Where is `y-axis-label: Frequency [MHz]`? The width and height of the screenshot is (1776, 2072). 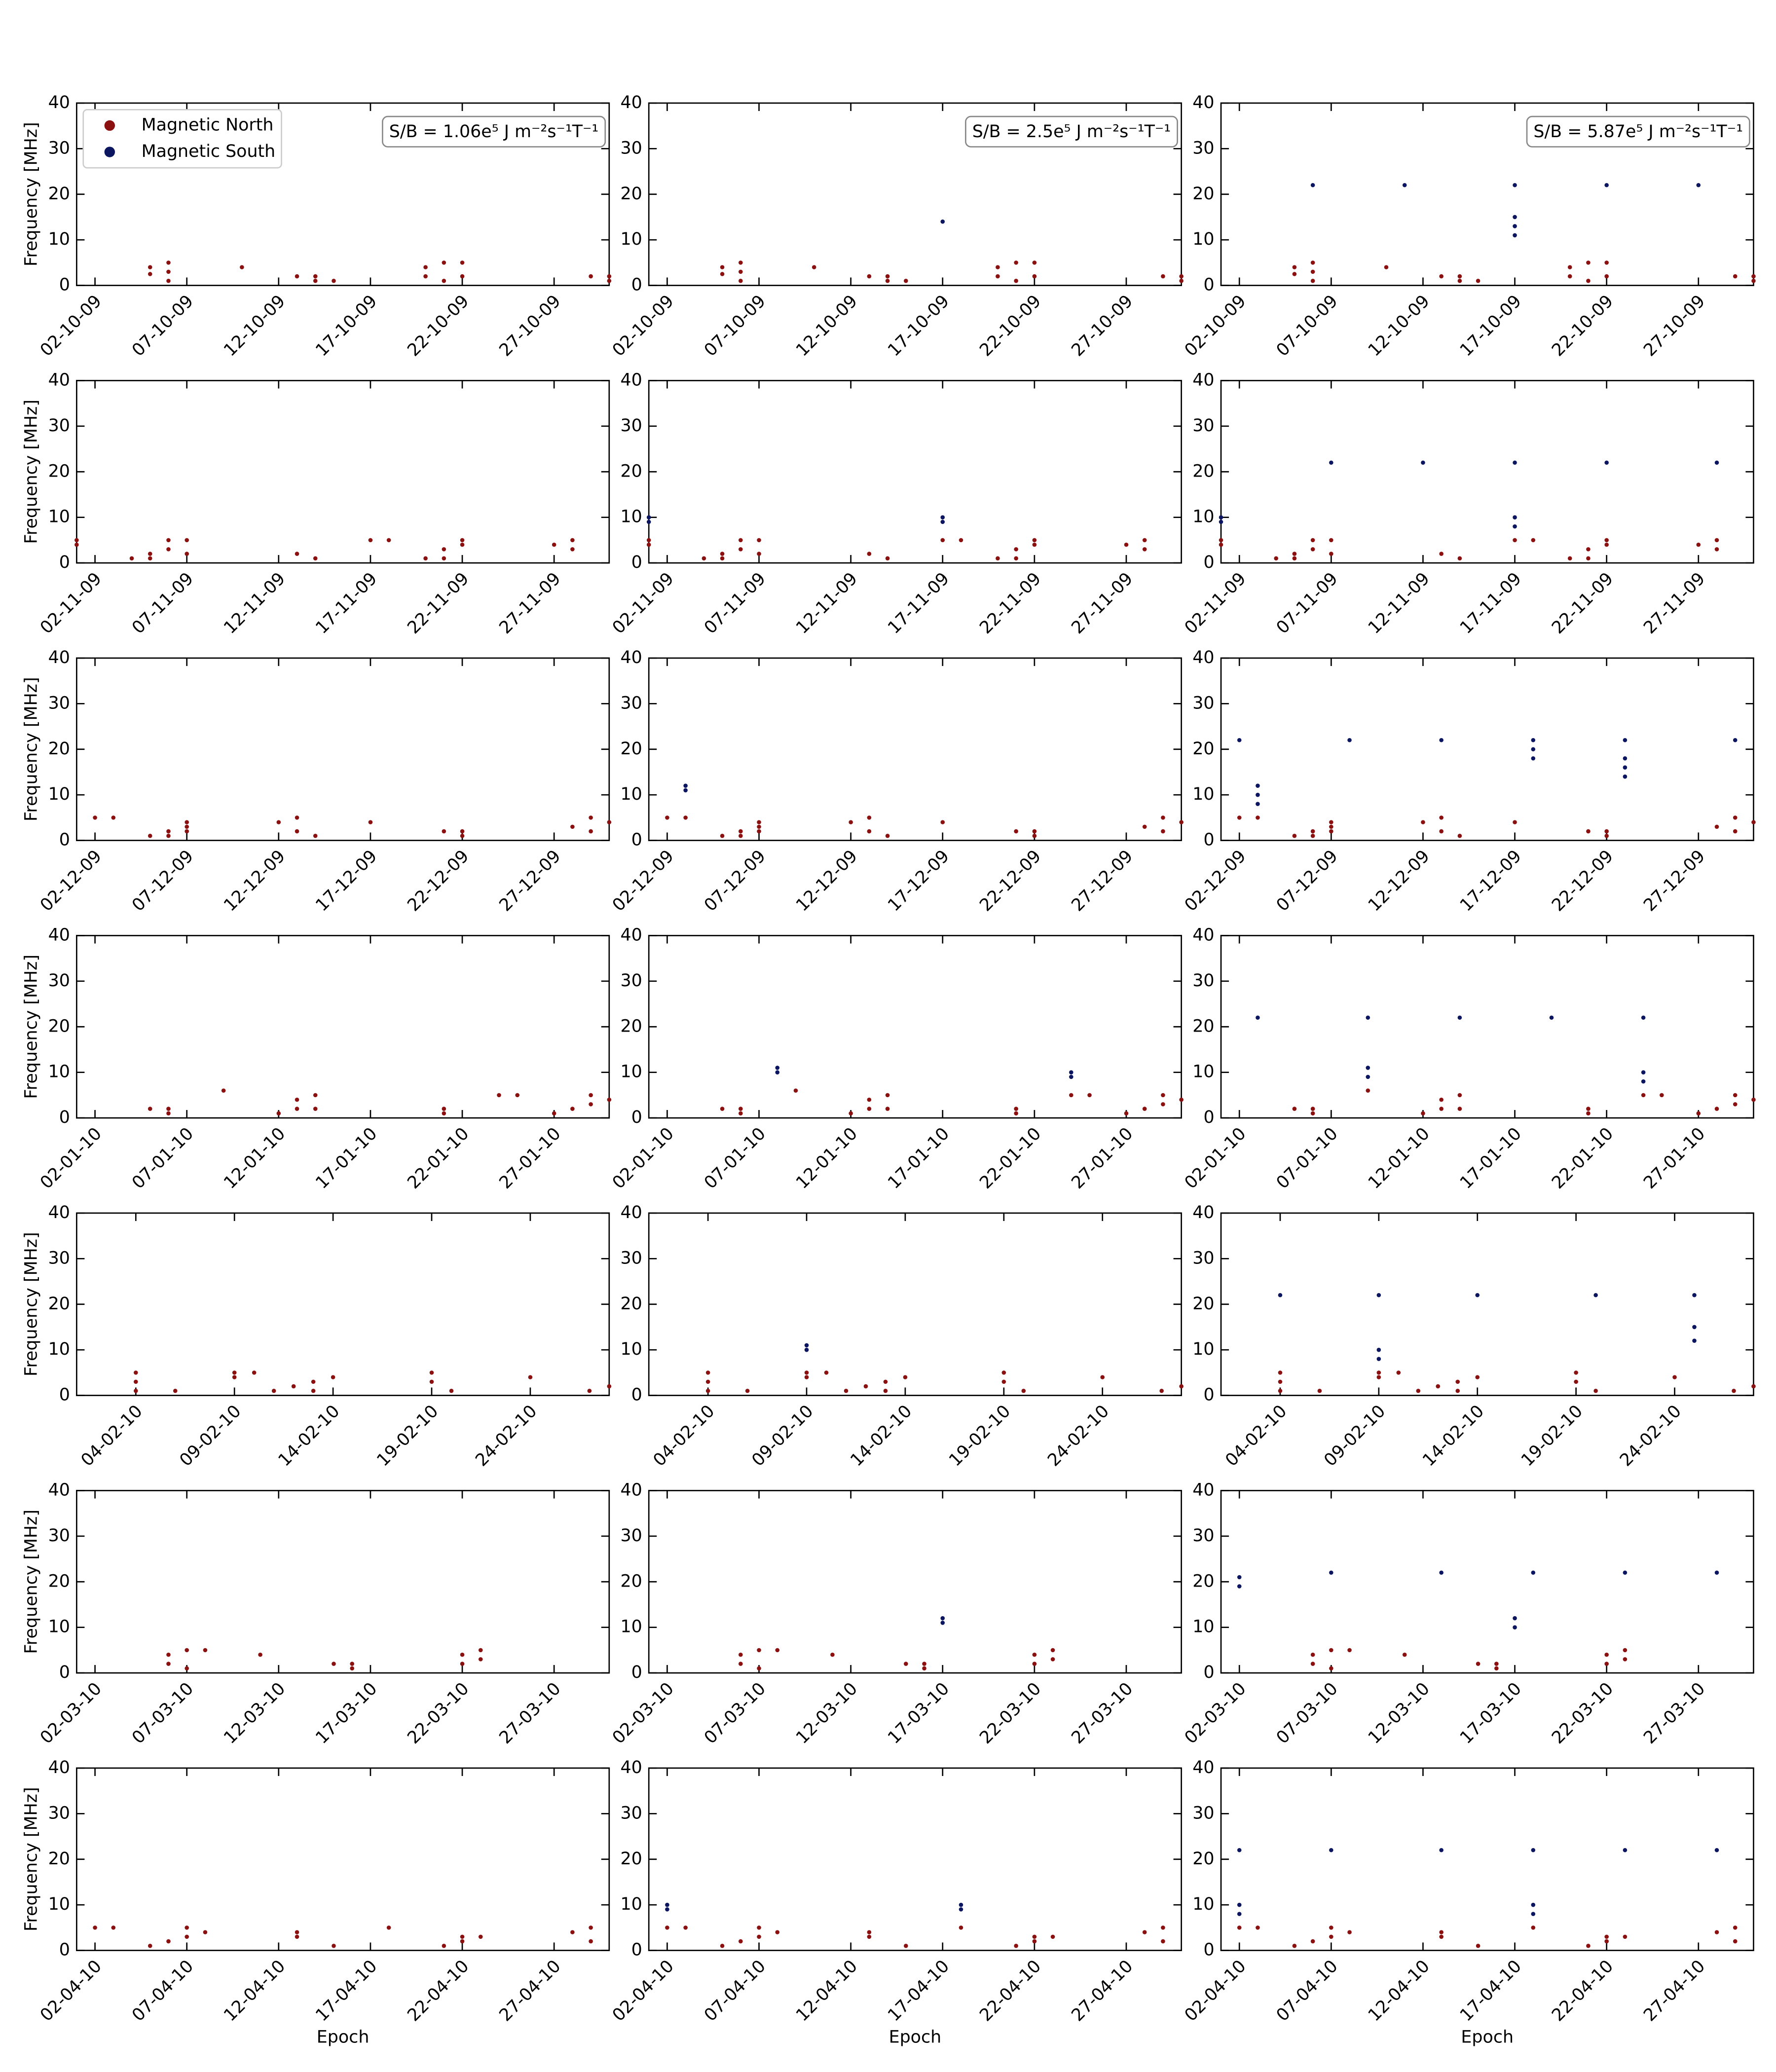 y-axis-label: Frequency [MHz] is located at coordinates (31, 194).